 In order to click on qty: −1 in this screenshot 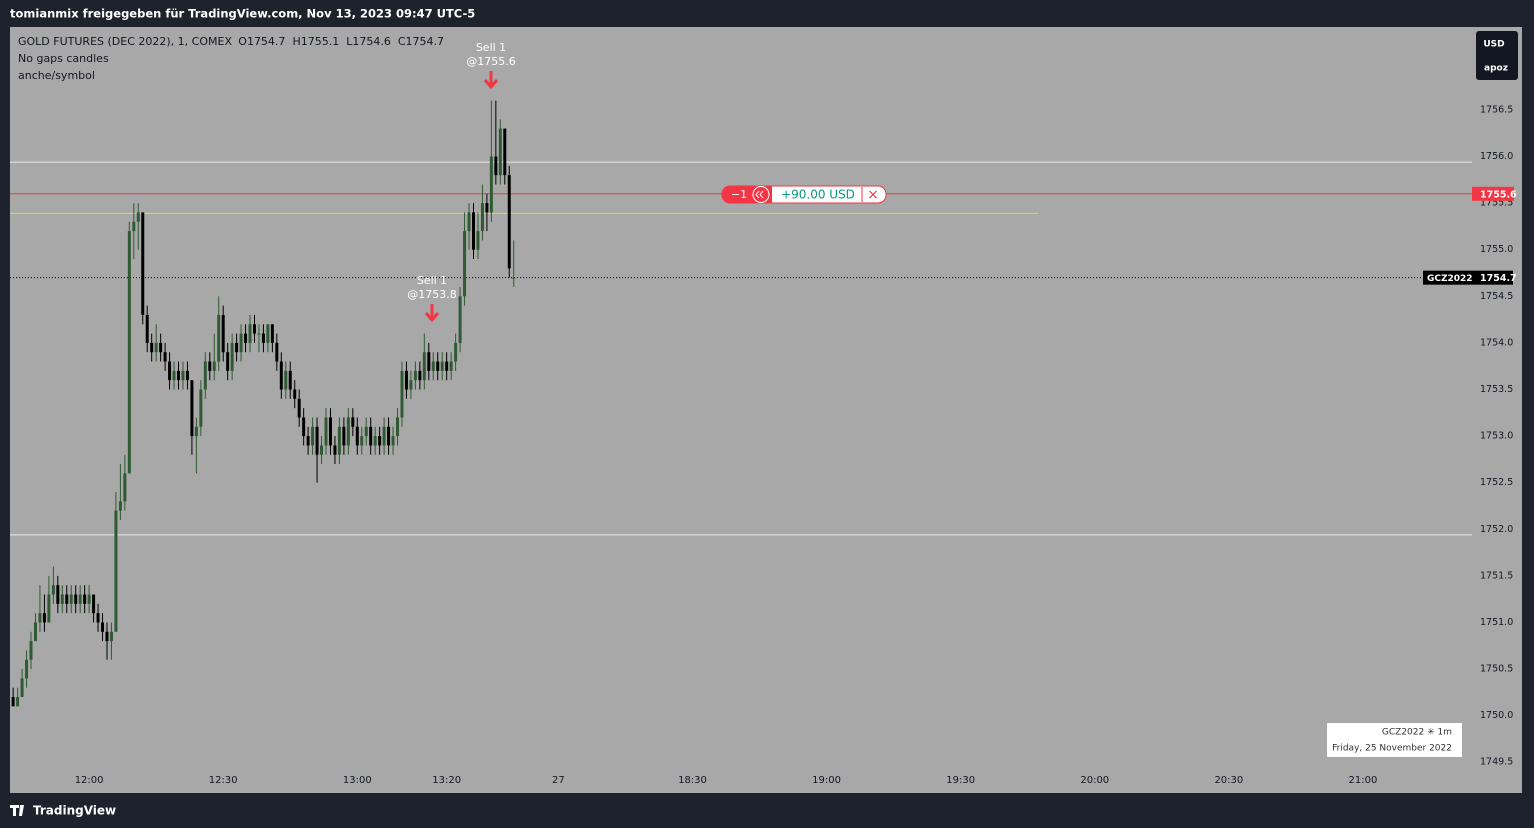, I will do `click(739, 194)`.